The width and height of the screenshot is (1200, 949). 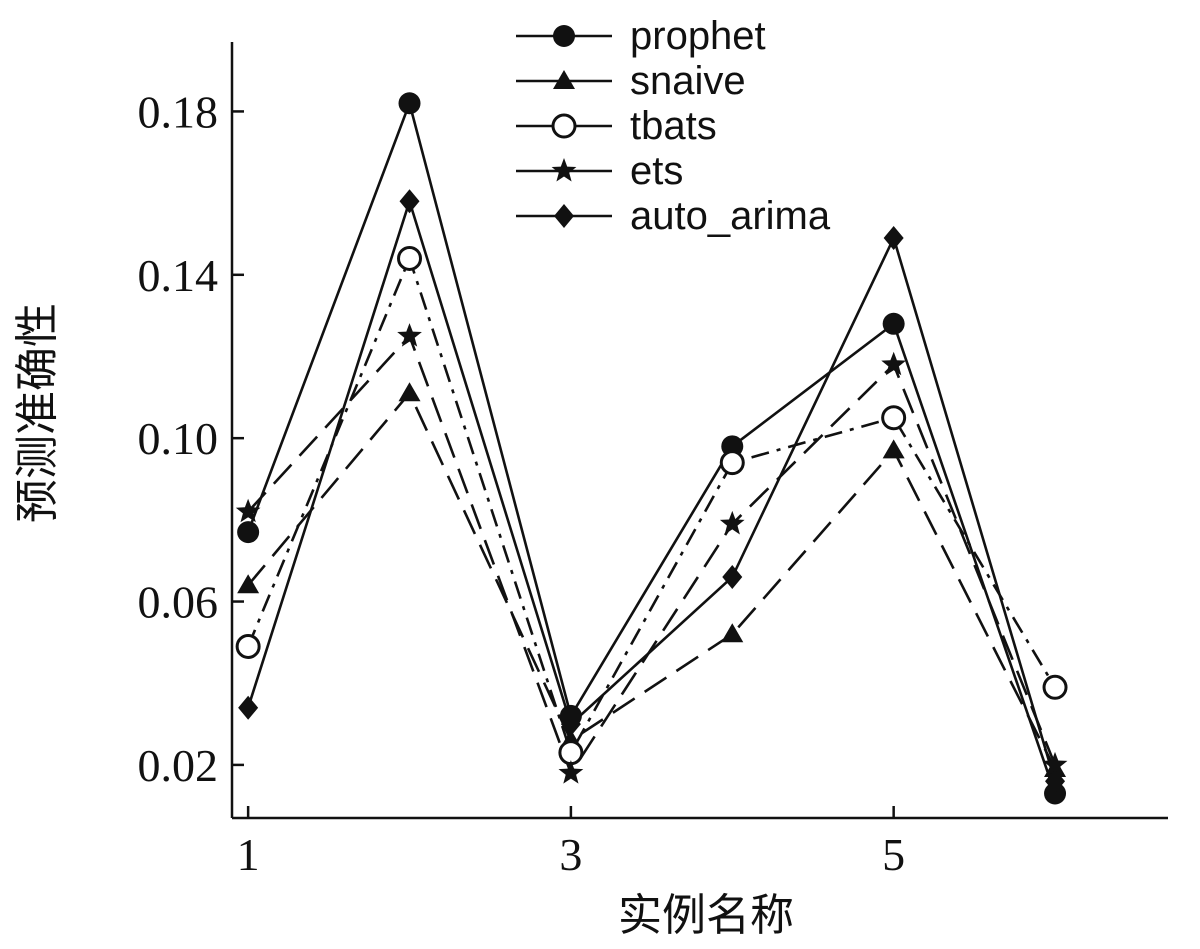 What do you see at coordinates (178, 438) in the screenshot?
I see `y-tick-label: 0.10` at bounding box center [178, 438].